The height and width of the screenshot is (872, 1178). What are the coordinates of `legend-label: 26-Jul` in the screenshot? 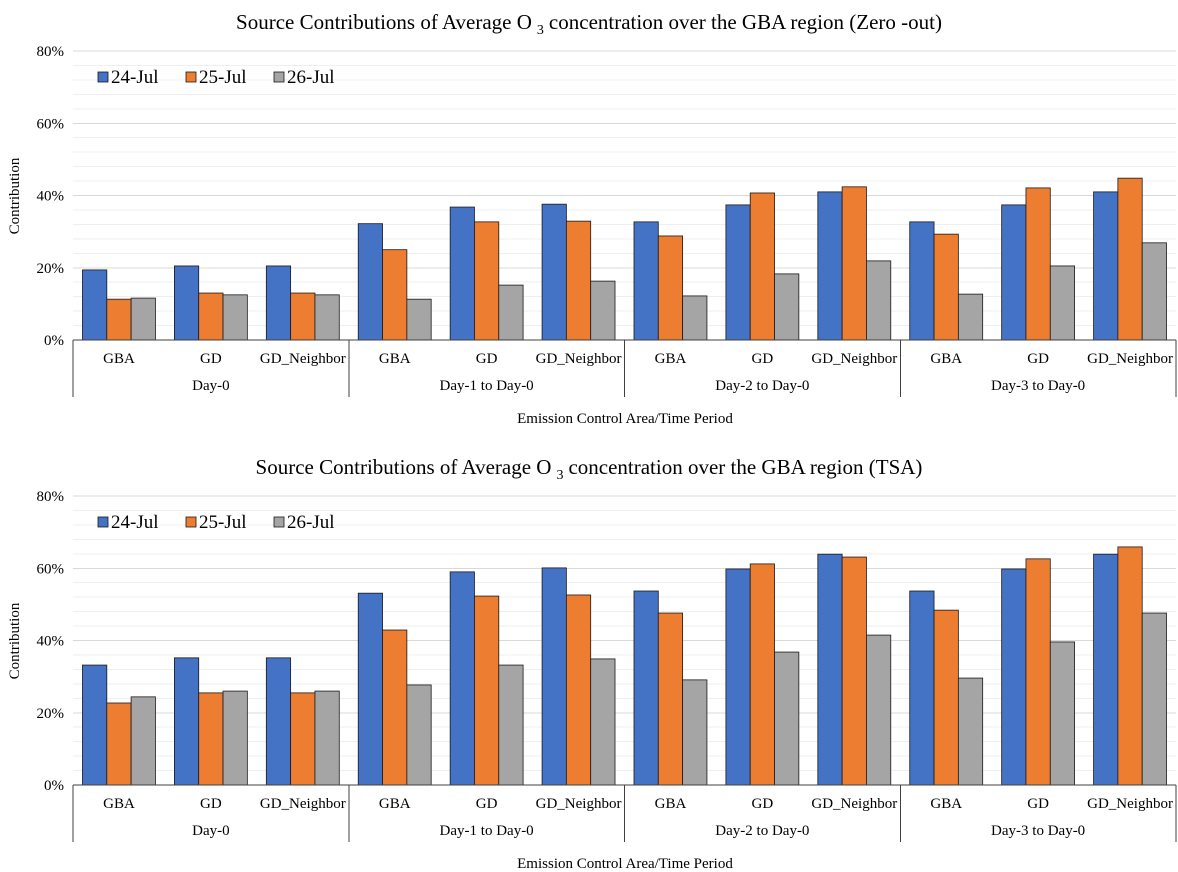 It's located at (311, 77).